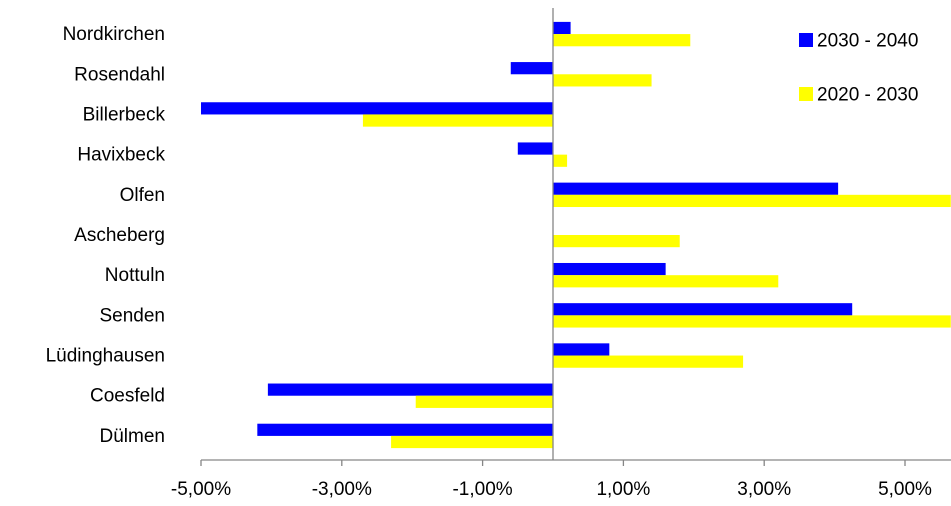 This screenshot has height=506, width=951. Describe the element at coordinates (482, 489) in the screenshot. I see `x-tick-label: -1,00%` at that location.